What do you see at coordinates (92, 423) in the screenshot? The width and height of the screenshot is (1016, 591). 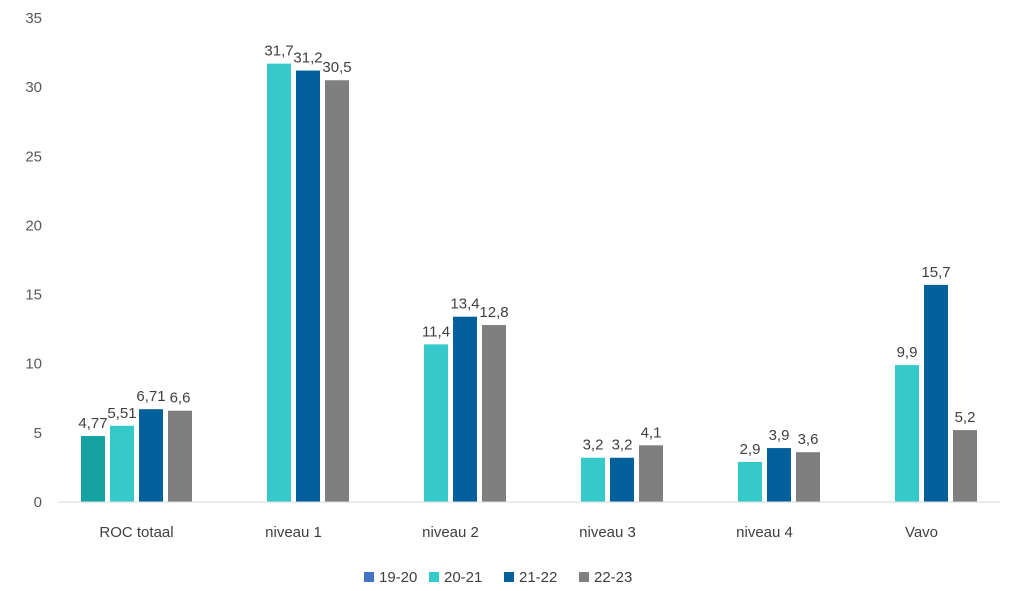 I see `data-label: 4,77` at bounding box center [92, 423].